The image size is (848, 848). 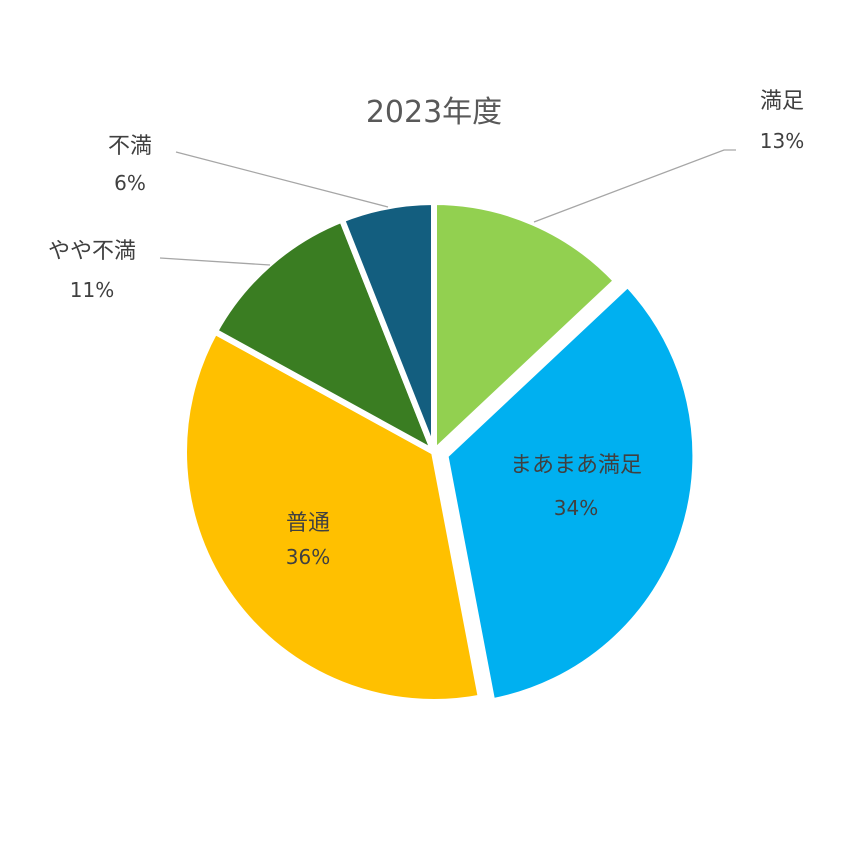 I want to click on slice-label-5: 不満, so click(x=130, y=146).